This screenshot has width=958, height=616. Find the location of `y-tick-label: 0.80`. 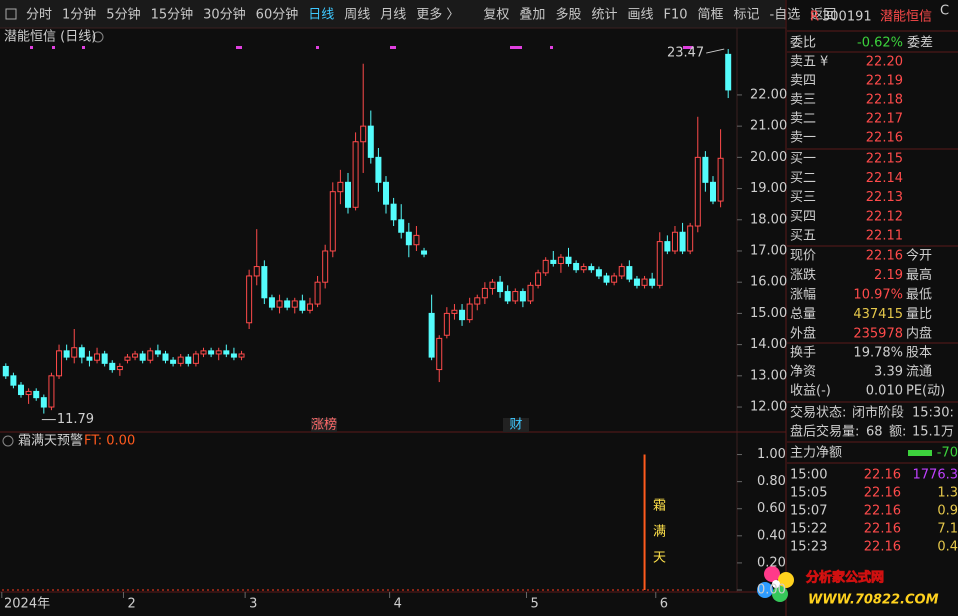

y-tick-label: 0.80 is located at coordinates (771, 481).